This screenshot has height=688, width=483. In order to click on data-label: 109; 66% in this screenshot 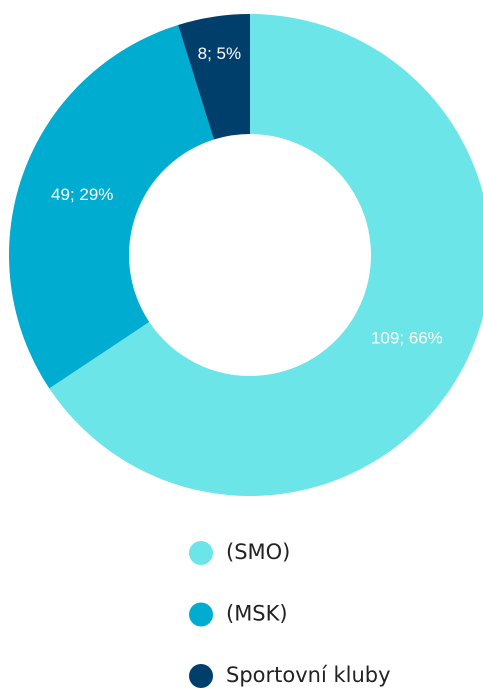, I will do `click(407, 338)`.